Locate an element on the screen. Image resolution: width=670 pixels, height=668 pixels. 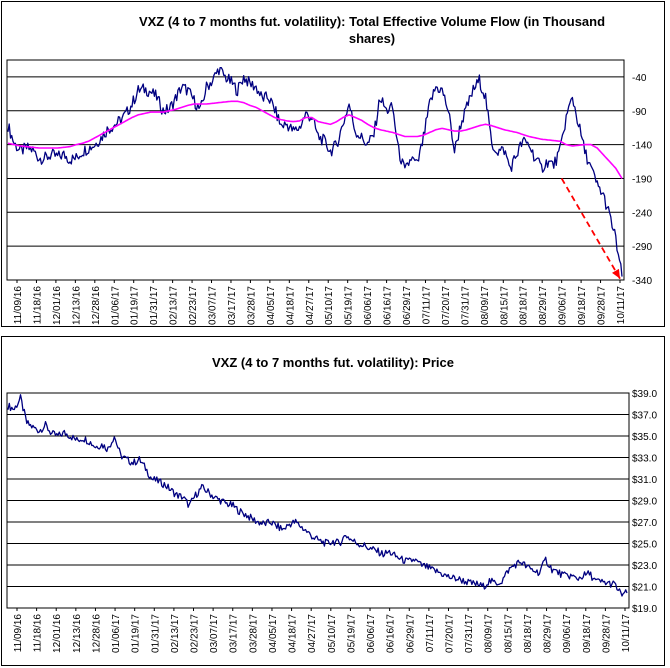
y-tick-label: $33.0 is located at coordinates (644, 459).